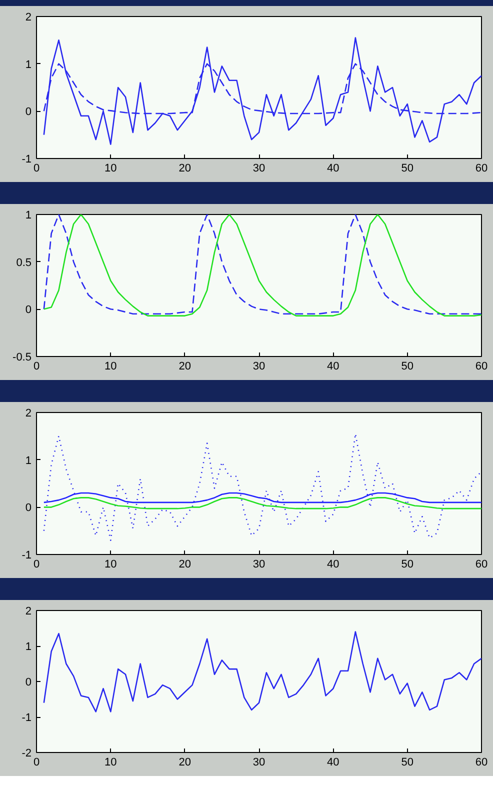  What do you see at coordinates (22, 358) in the screenshot?
I see `y-tick-label: -0.5` at bounding box center [22, 358].